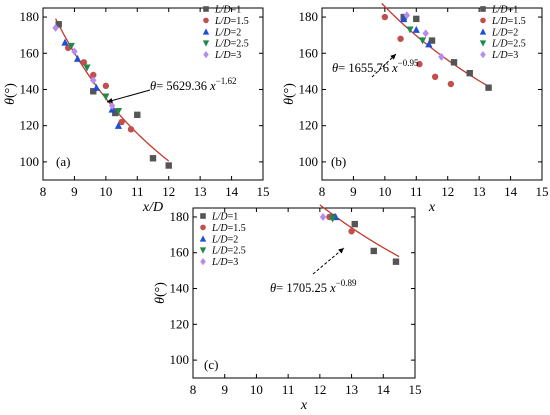  I want to click on y-axis-label-unit: (°), so click(10, 90).